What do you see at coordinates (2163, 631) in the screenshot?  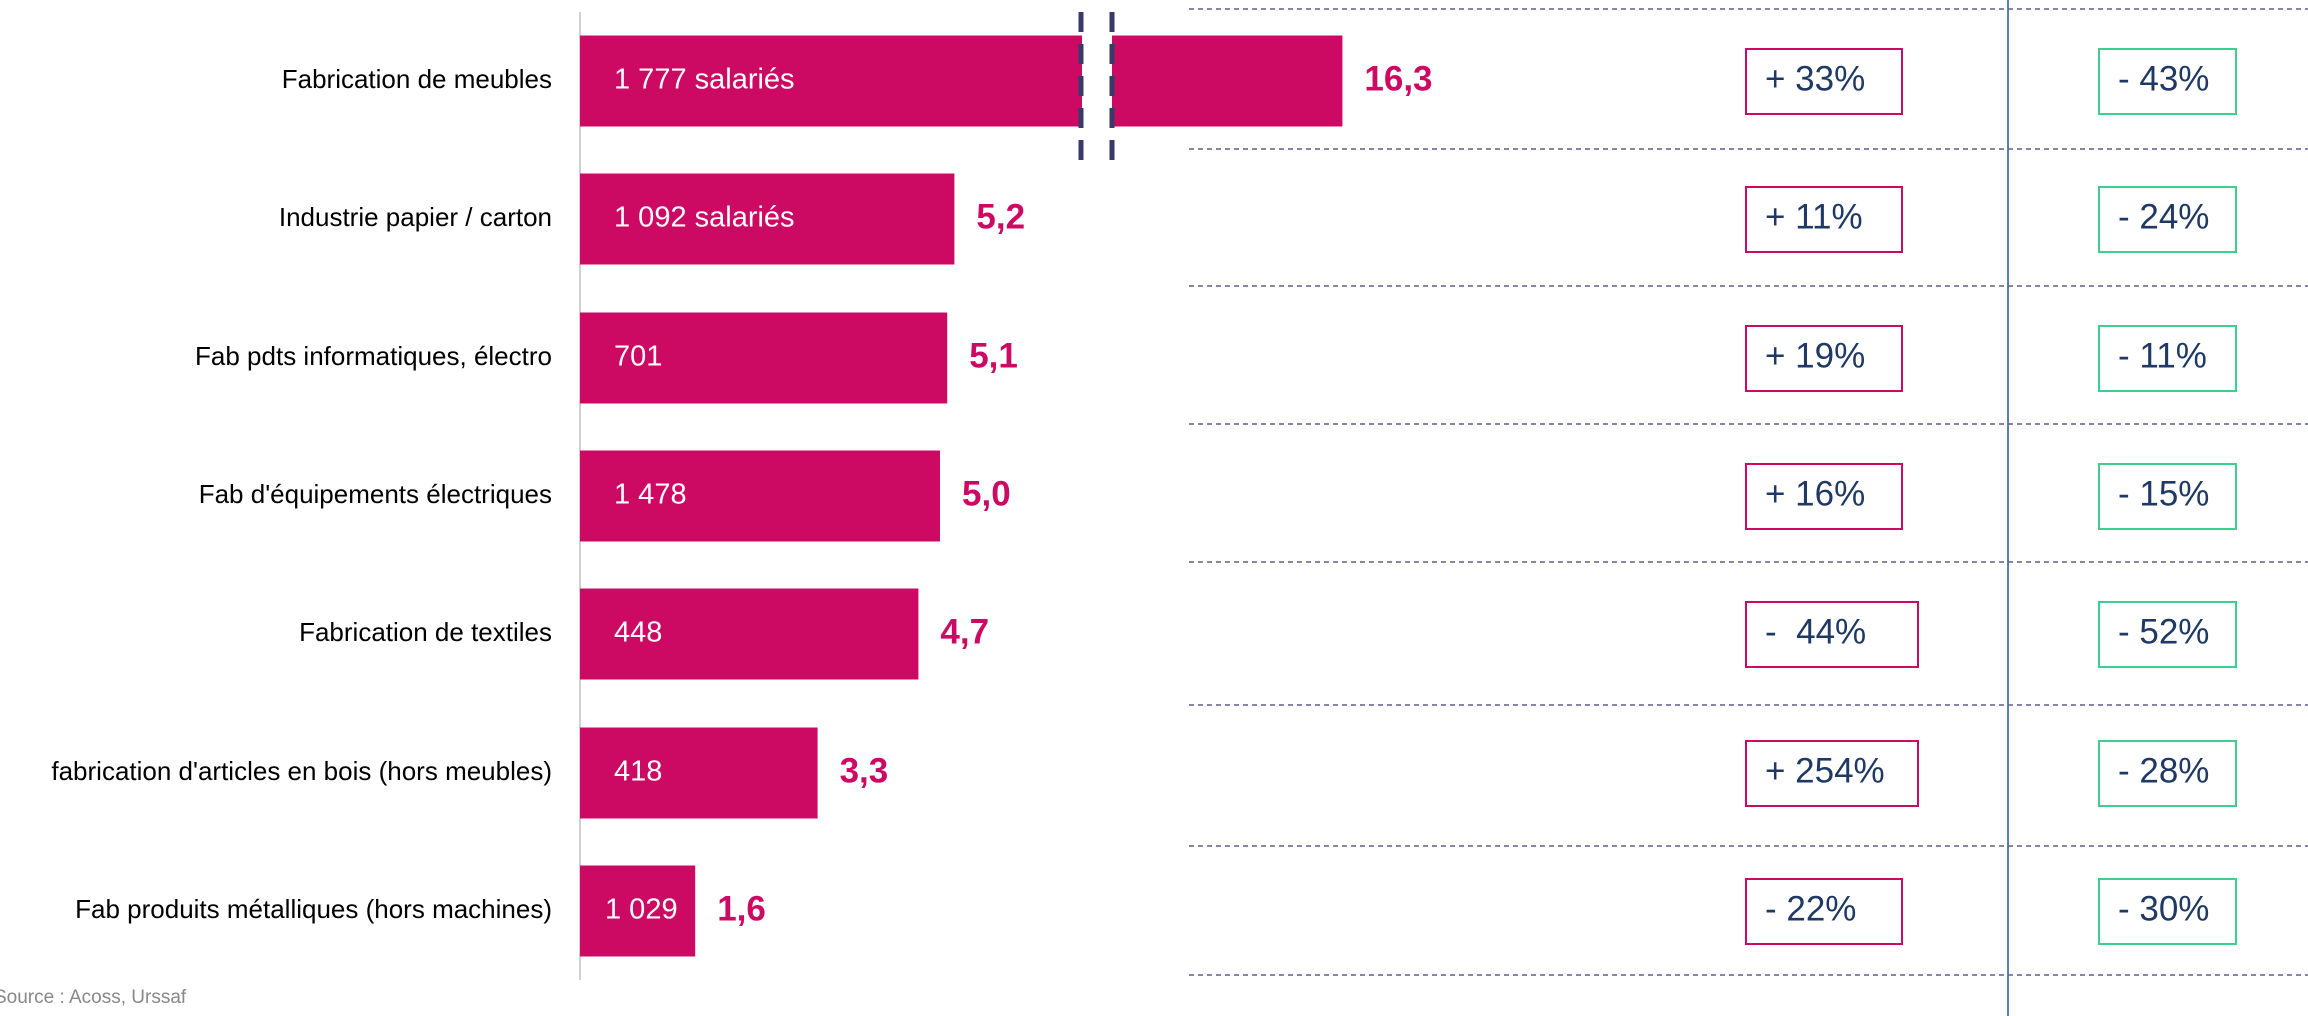 I see `column-2-value: - 52%` at bounding box center [2163, 631].